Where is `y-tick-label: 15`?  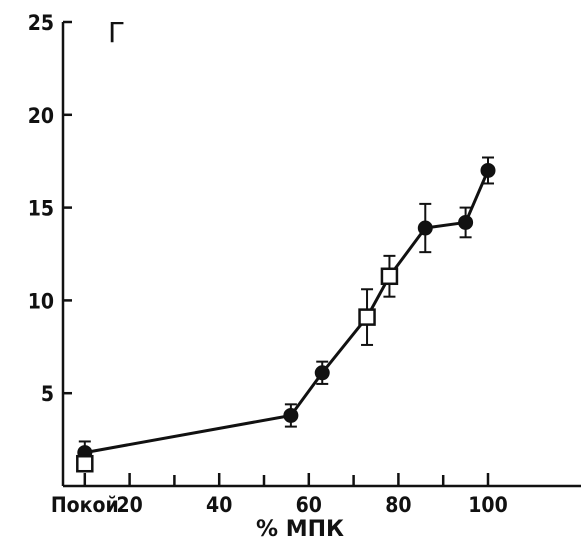
y-tick-label: 15 is located at coordinates (41, 209).